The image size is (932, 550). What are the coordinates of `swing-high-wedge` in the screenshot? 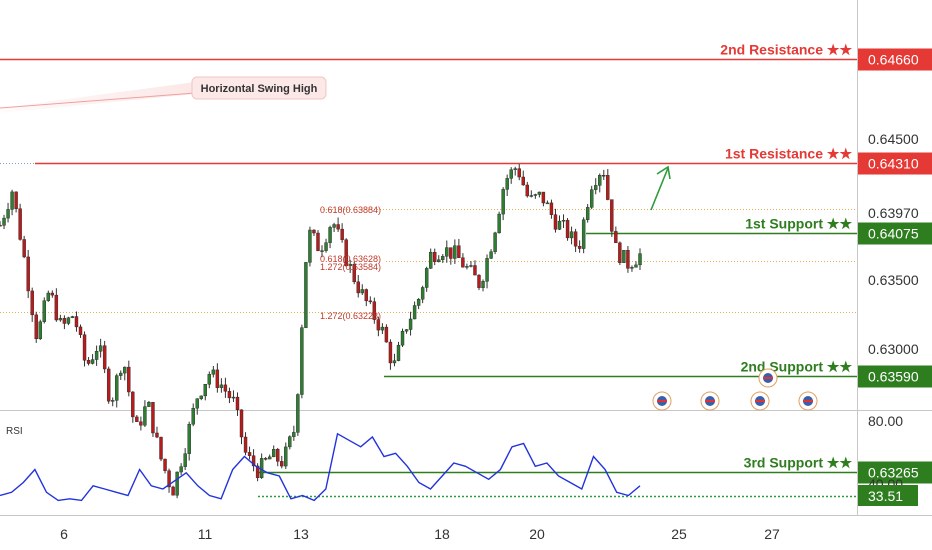 It's located at (97, 97).